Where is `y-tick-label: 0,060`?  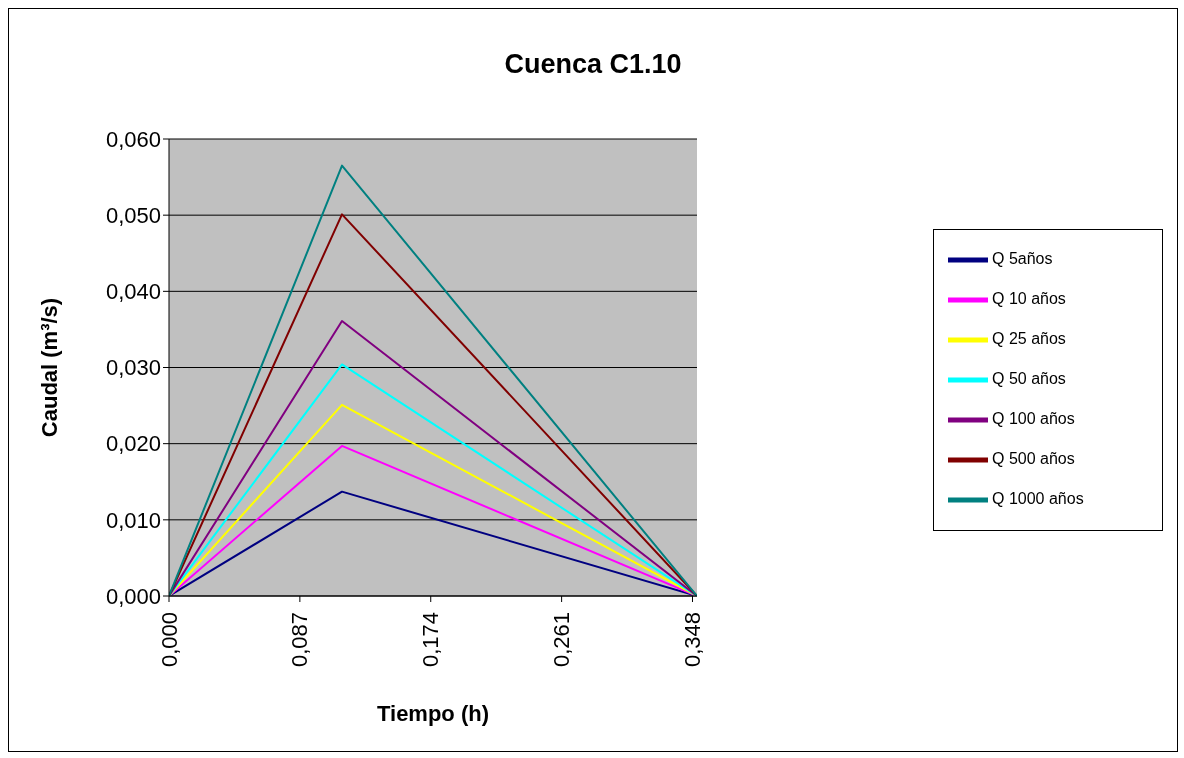
y-tick-label: 0,060 is located at coordinates (133, 139).